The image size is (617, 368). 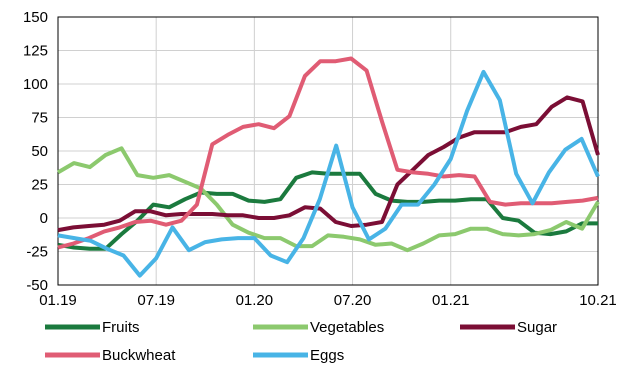 What do you see at coordinates (301, 341) in the screenshot?
I see `legend: Fruits Vegetables Sugar Buckwheat Eggs` at bounding box center [301, 341].